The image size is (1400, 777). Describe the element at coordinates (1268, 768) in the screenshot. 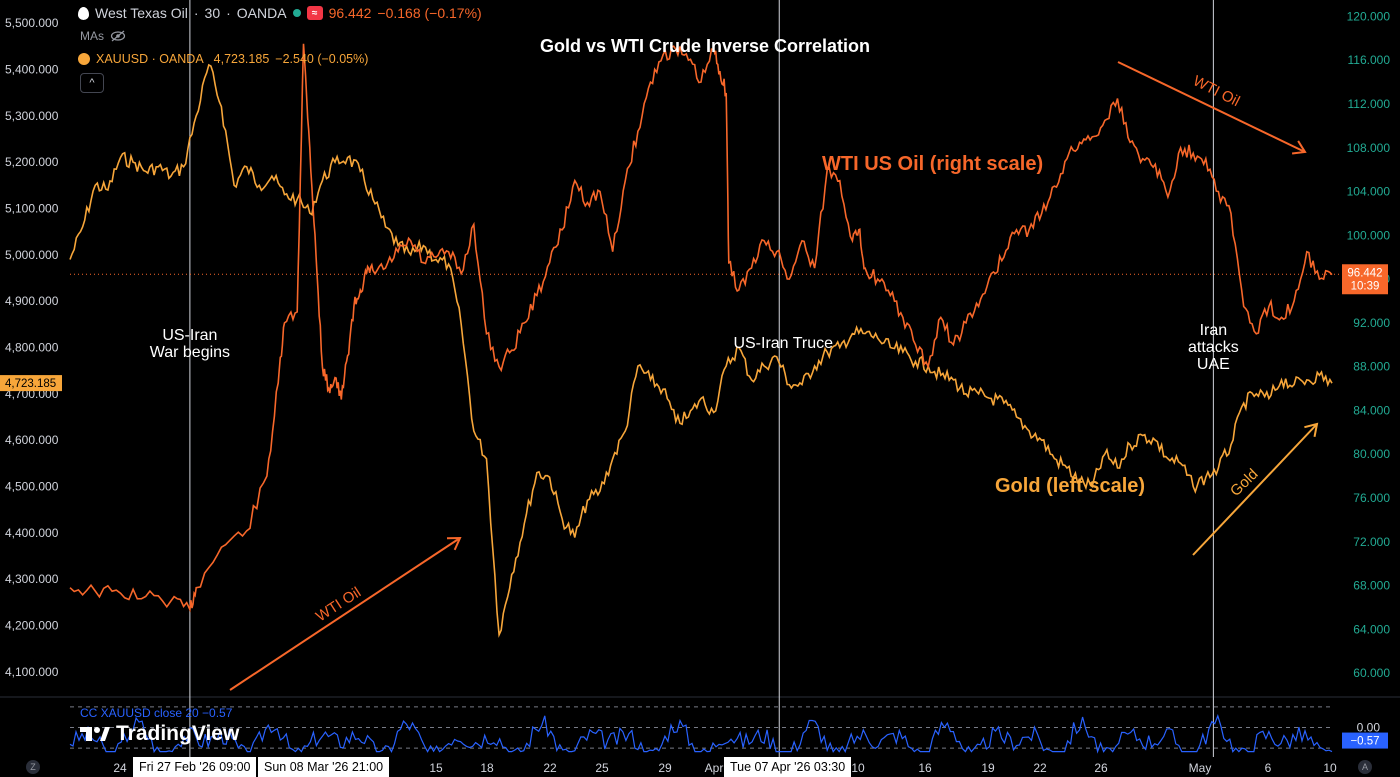

I see `x-axis-tick-label: 6` at that location.